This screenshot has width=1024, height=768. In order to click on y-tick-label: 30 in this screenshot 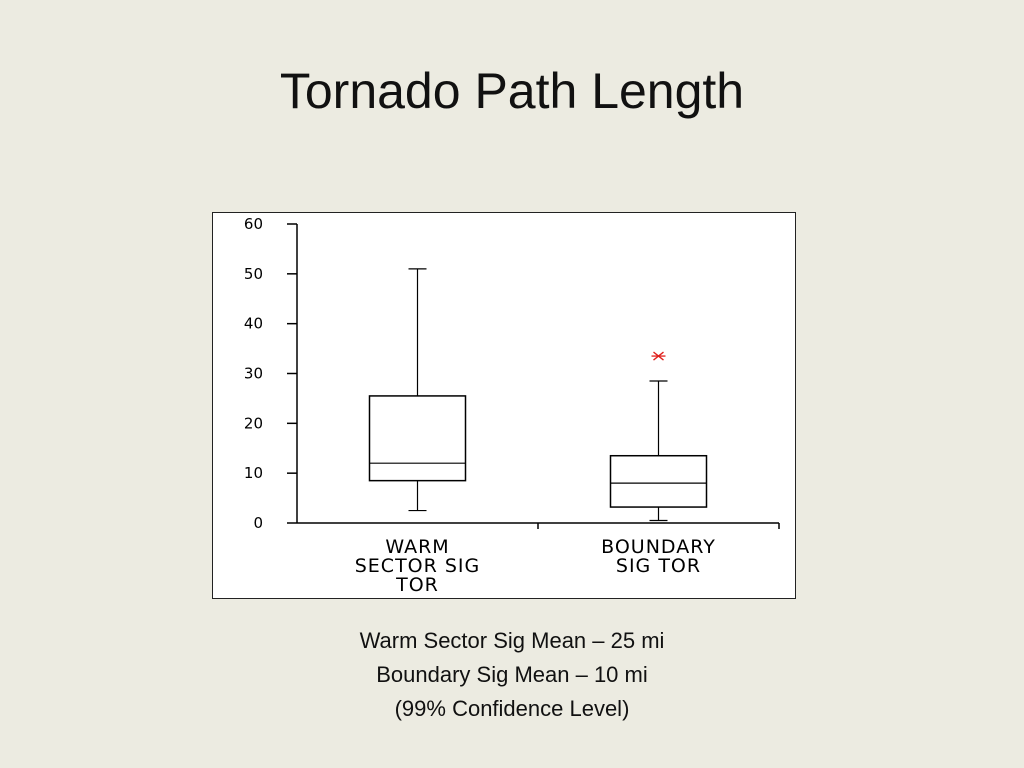, I will do `click(253, 374)`.